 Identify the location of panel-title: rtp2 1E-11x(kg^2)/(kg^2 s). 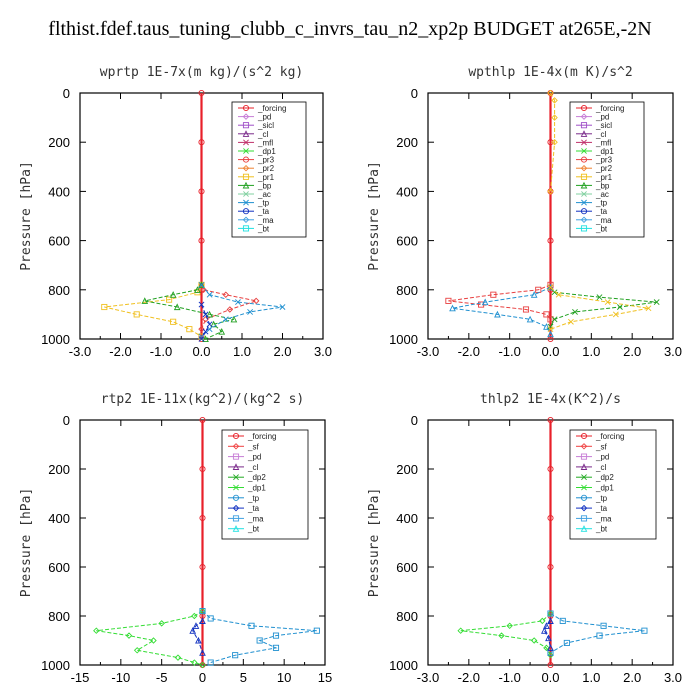
(203, 399).